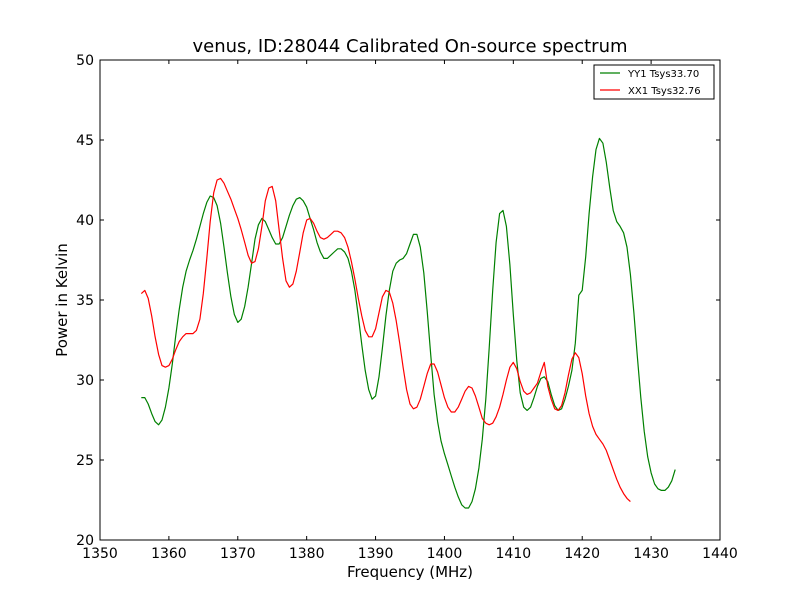  I want to click on x-tick-label: 1410, so click(514, 554).